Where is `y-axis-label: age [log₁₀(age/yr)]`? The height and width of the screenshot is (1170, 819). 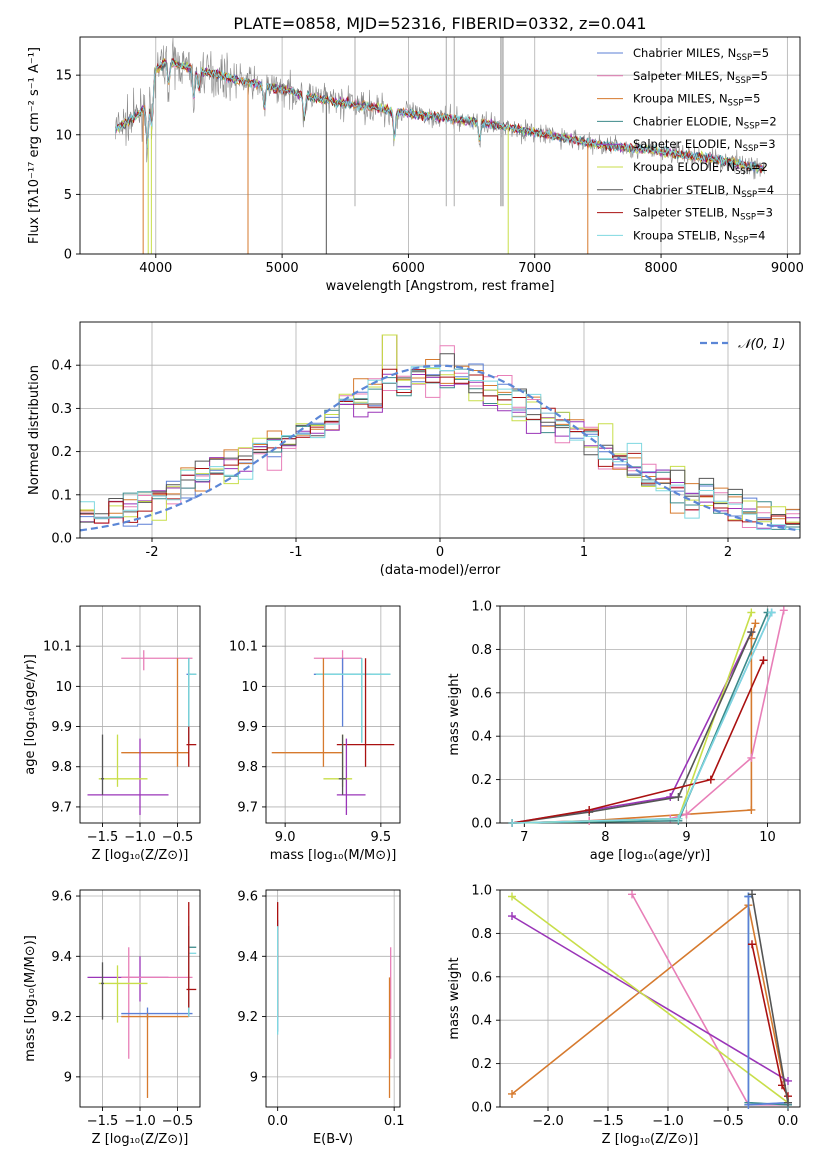 y-axis-label: age [log₁₀(age/yr)] is located at coordinates (30, 714).